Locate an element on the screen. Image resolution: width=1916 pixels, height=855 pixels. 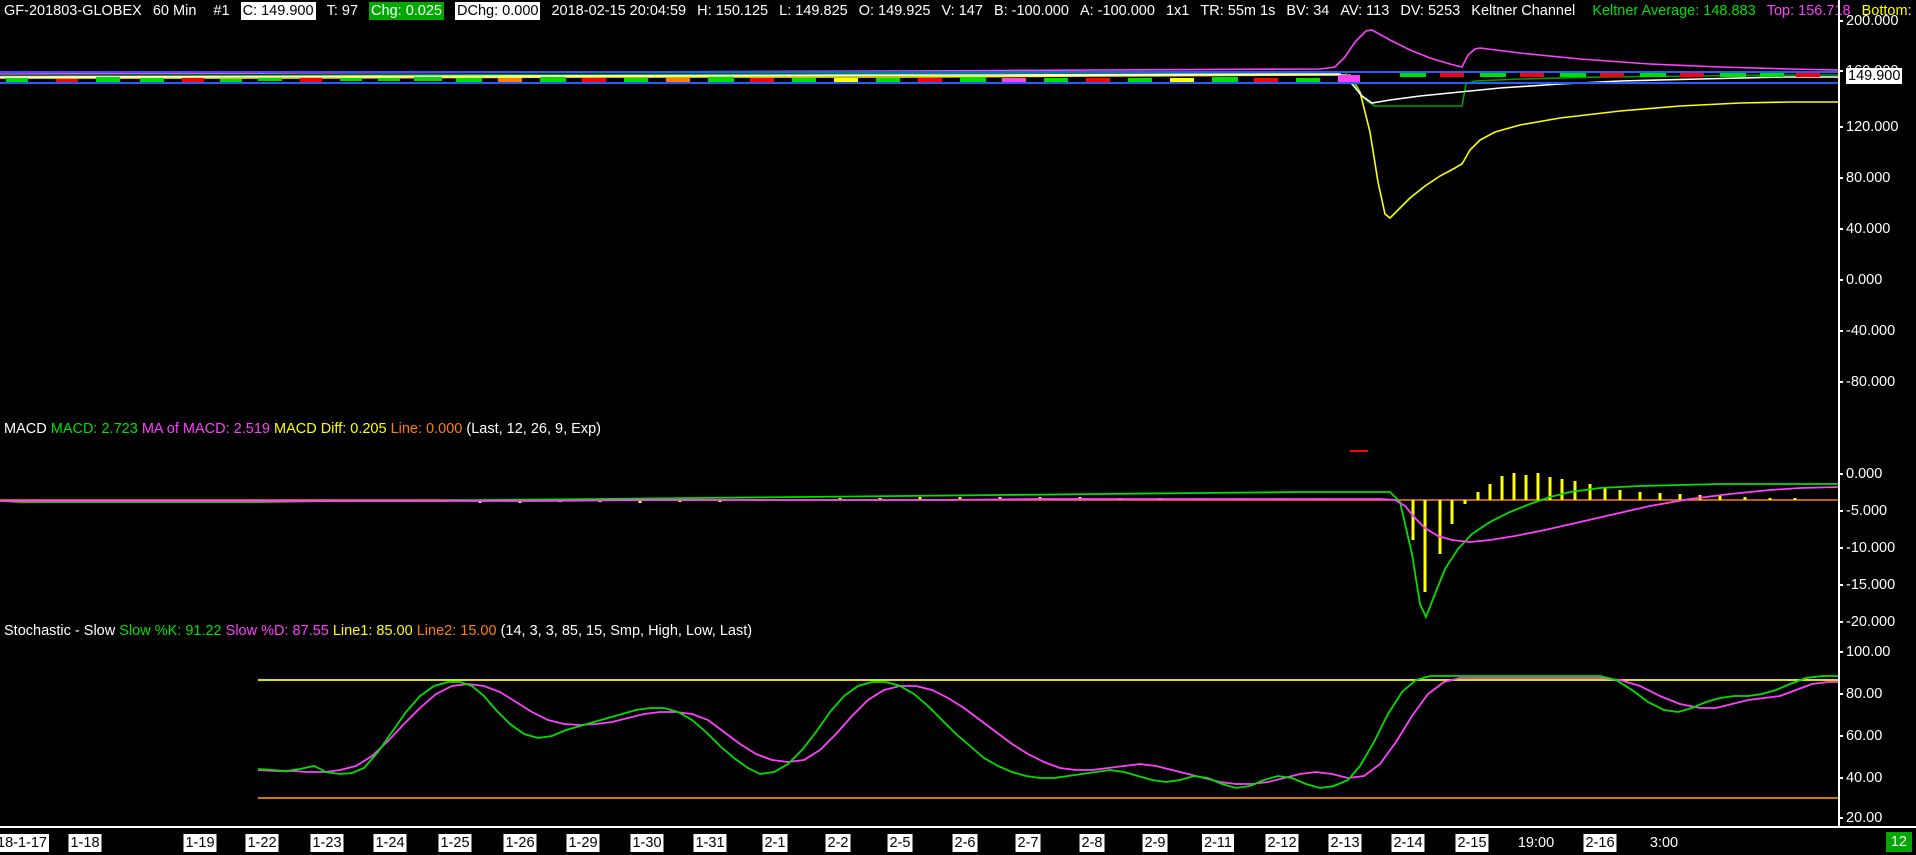
time-label: 2-2 is located at coordinates (838, 843).